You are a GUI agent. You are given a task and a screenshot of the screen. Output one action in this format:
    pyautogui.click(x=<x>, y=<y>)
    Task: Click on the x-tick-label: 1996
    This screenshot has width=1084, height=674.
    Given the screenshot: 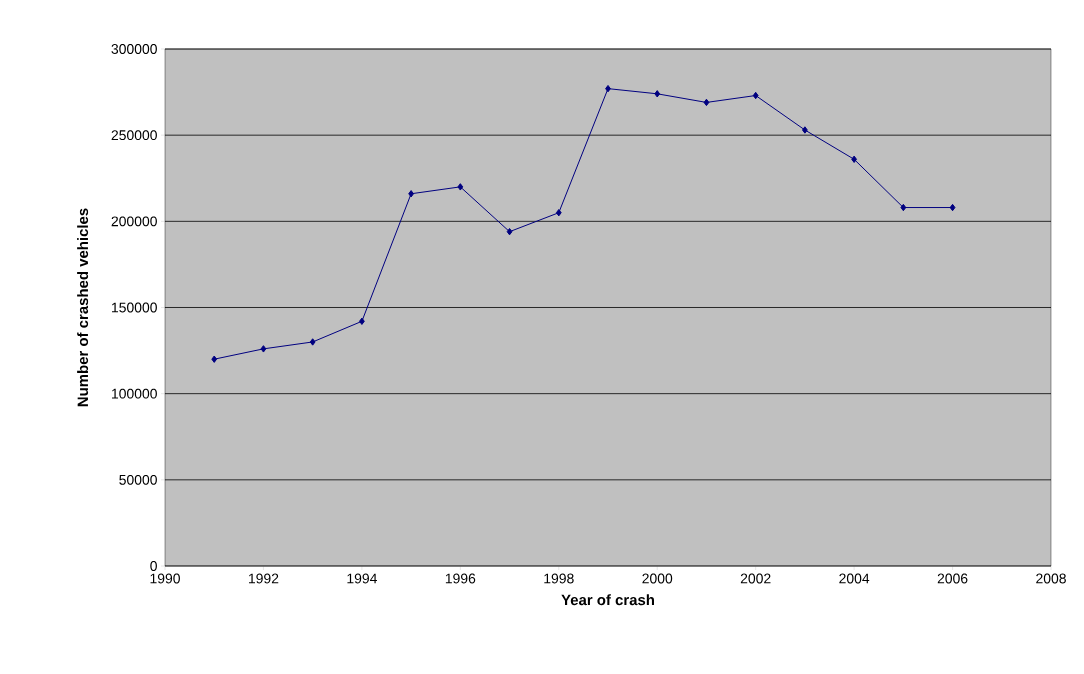 What is the action you would take?
    pyautogui.click(x=460, y=578)
    